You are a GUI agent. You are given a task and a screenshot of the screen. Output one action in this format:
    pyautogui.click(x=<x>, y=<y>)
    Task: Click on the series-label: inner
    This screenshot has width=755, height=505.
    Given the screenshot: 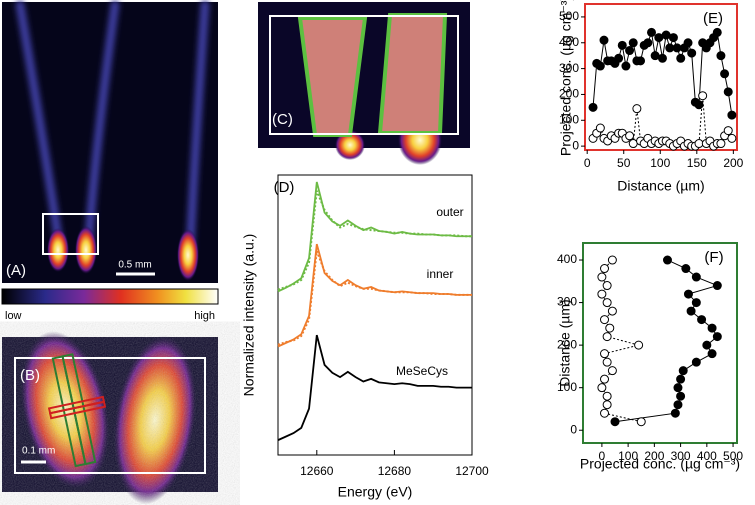 What is the action you would take?
    pyautogui.click(x=440, y=274)
    